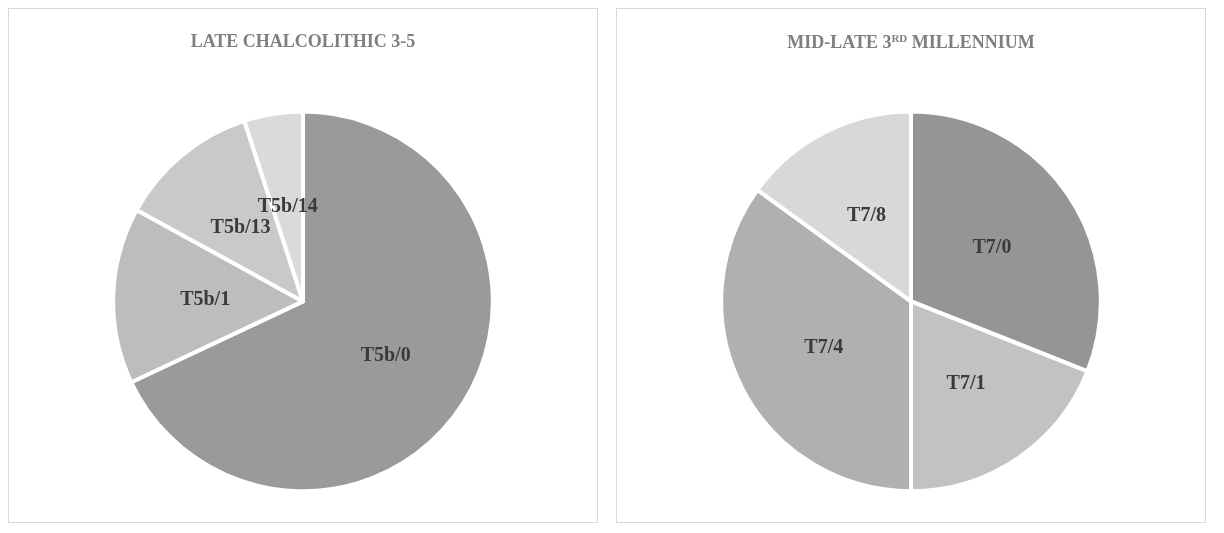  What do you see at coordinates (966, 382) in the screenshot?
I see `slice-label: T7/1` at bounding box center [966, 382].